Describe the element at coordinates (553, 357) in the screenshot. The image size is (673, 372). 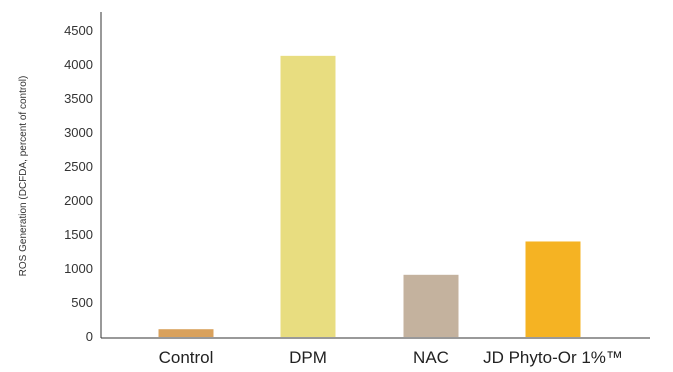
I see `x-category-label-3: JD Phyto-Or 1%™` at that location.